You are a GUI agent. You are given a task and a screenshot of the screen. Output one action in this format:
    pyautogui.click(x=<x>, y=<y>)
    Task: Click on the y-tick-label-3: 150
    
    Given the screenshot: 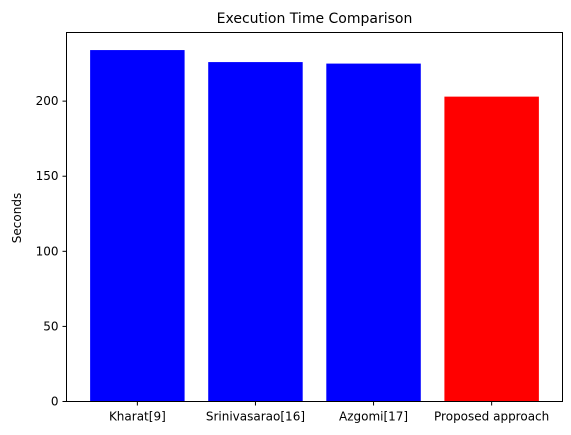 What is the action you would take?
    pyautogui.click(x=47, y=176)
    